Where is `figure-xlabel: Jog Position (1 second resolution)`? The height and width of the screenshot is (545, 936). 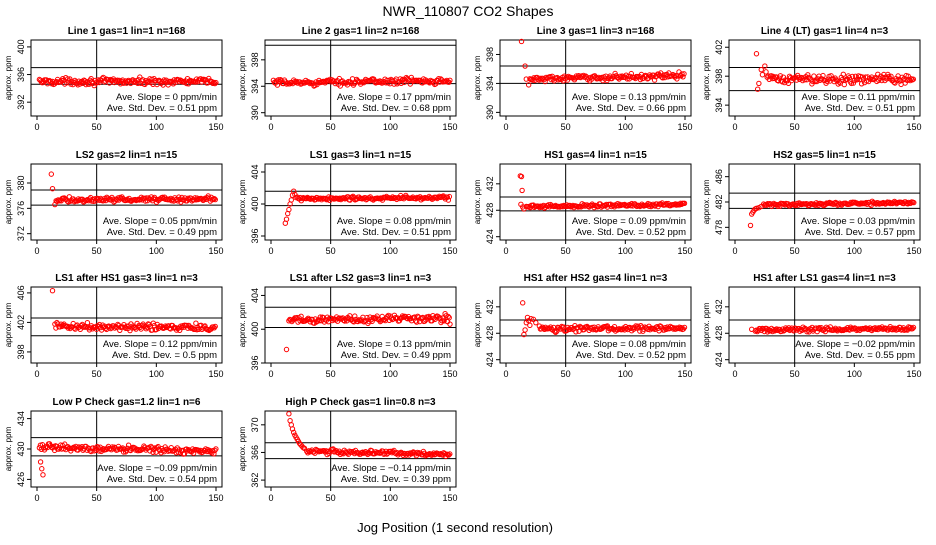
figure-xlabel: Jog Position (1 second resolution) is located at coordinates (455, 527).